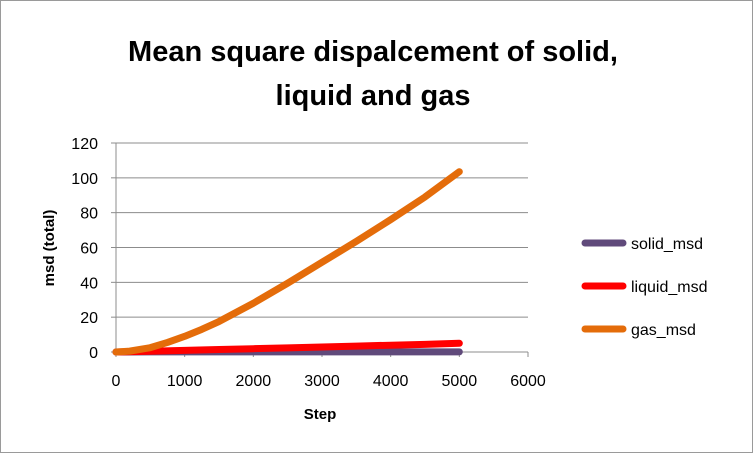 This screenshot has width=753, height=453. Describe the element at coordinates (663, 330) in the screenshot. I see `legend-label-gas-msd: gas_msd` at that location.